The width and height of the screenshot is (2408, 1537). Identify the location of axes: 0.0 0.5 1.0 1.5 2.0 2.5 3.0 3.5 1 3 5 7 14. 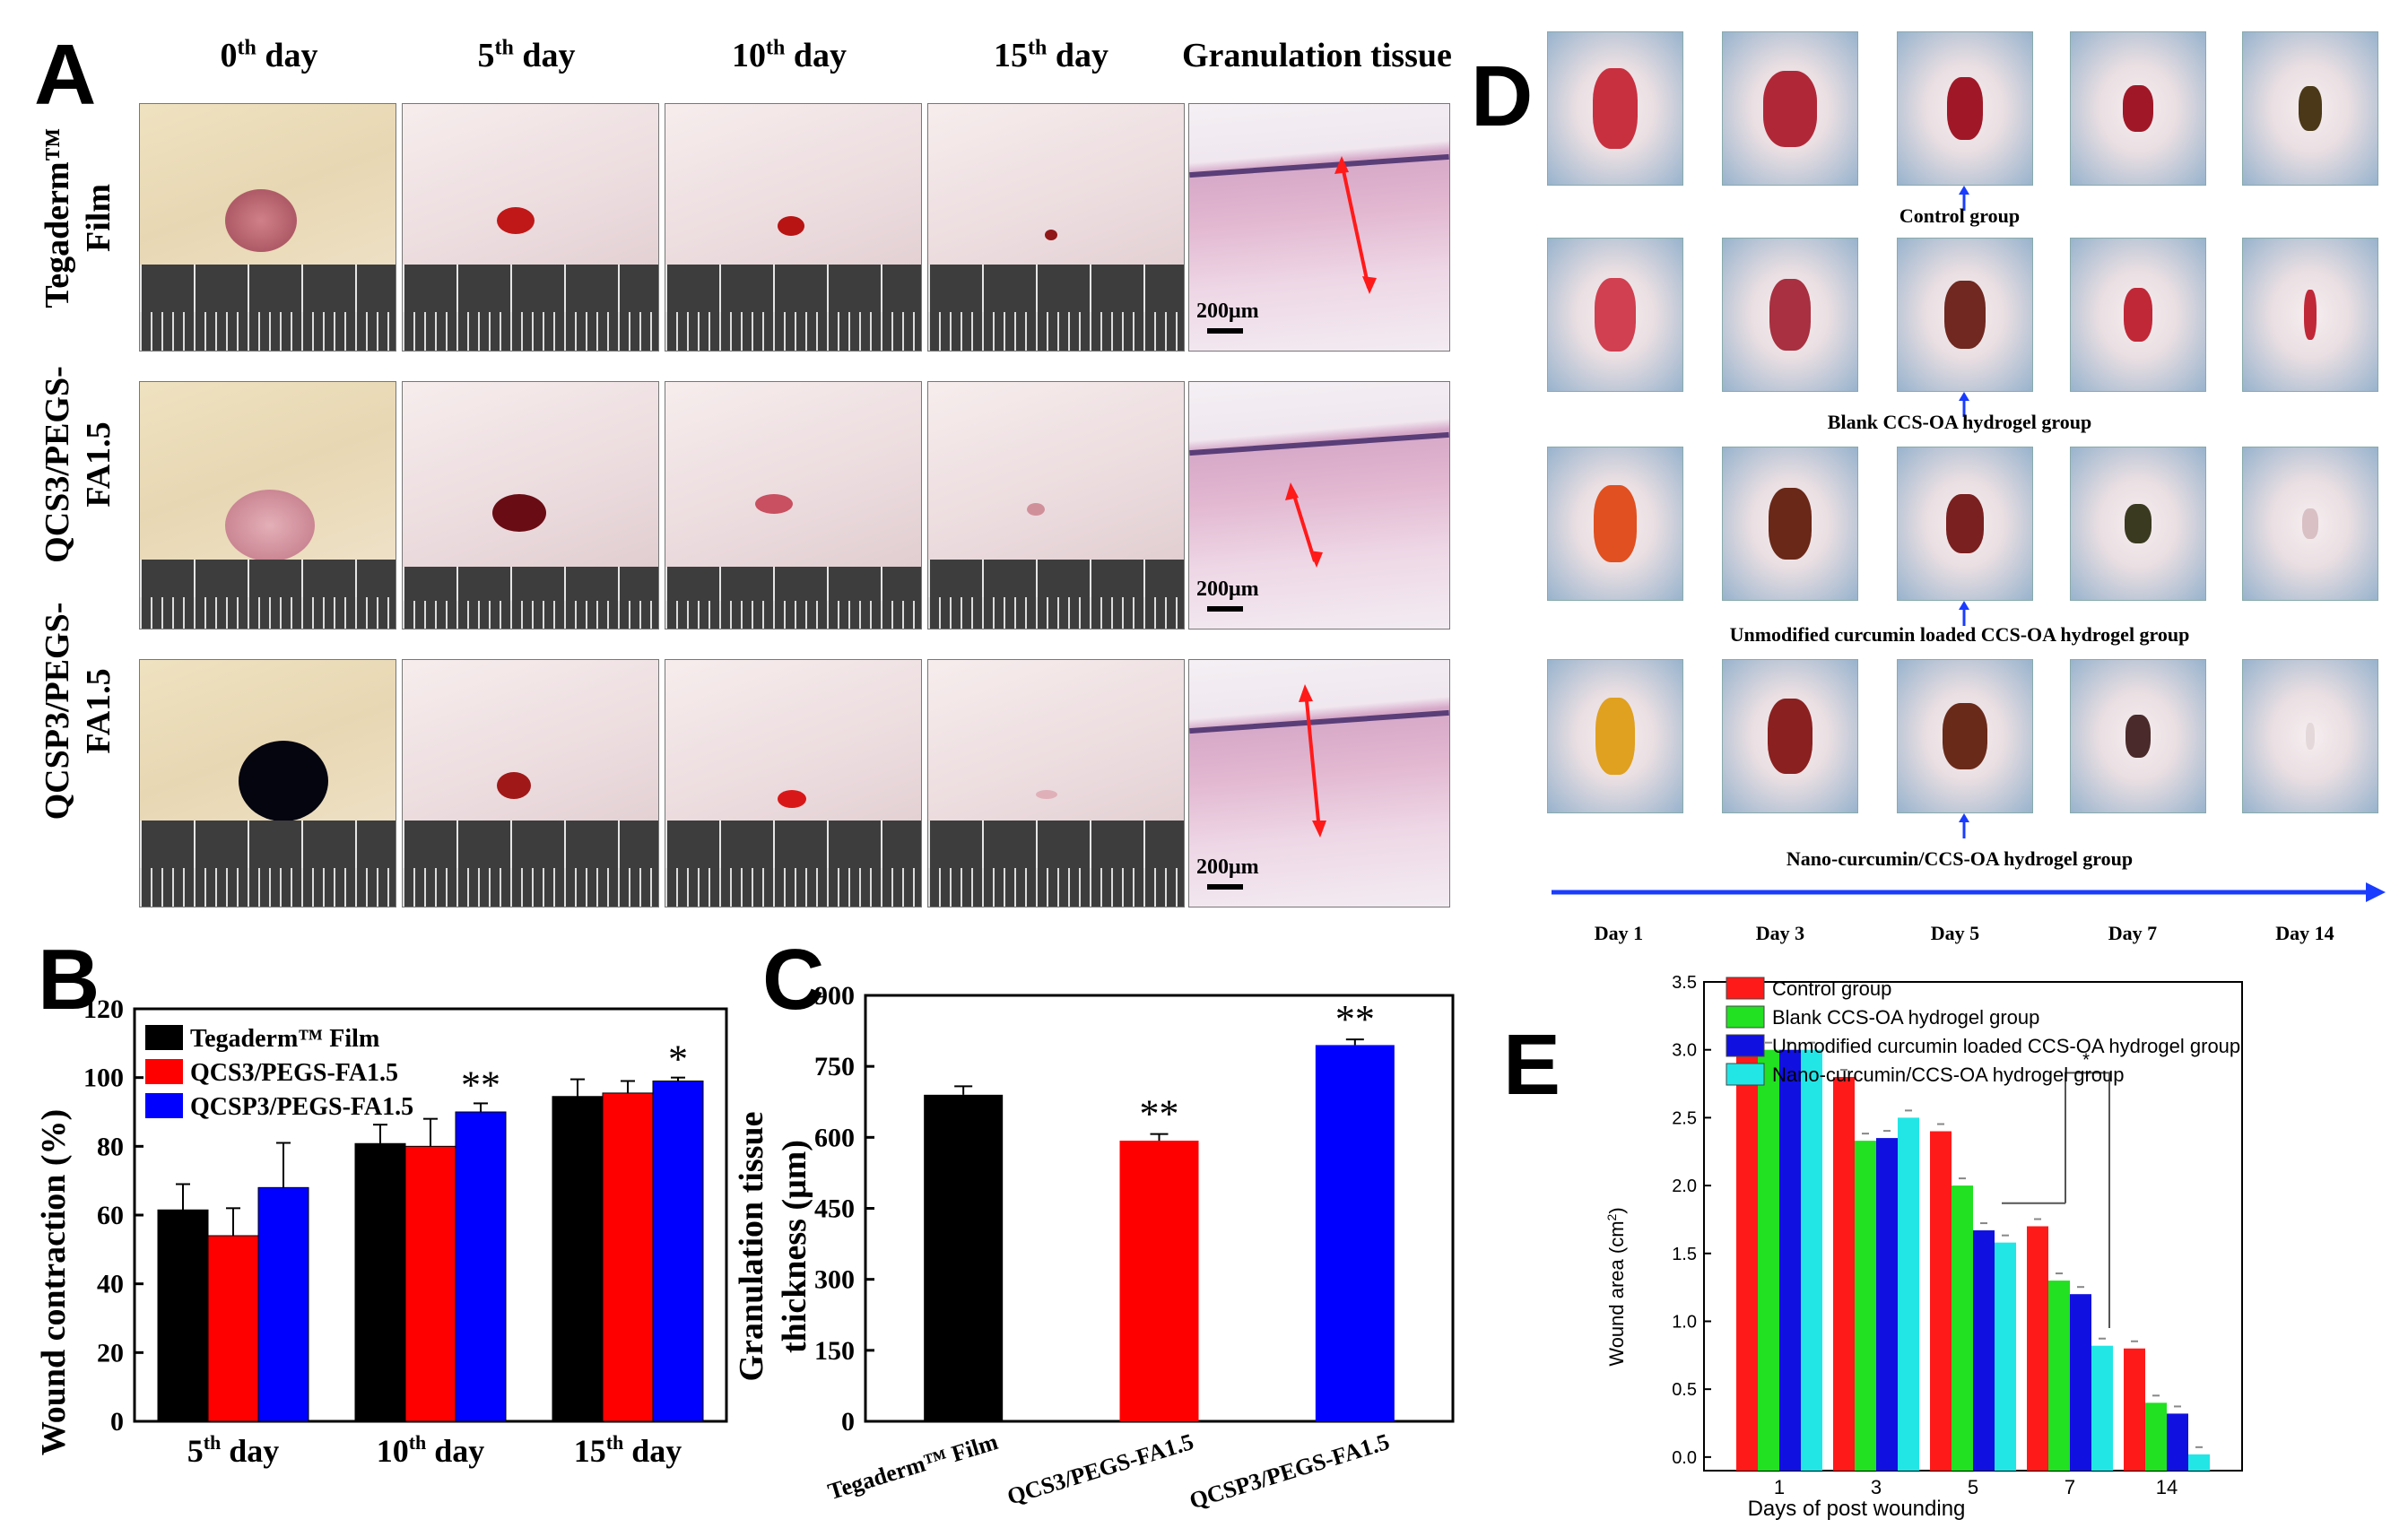
(1958, 1235).